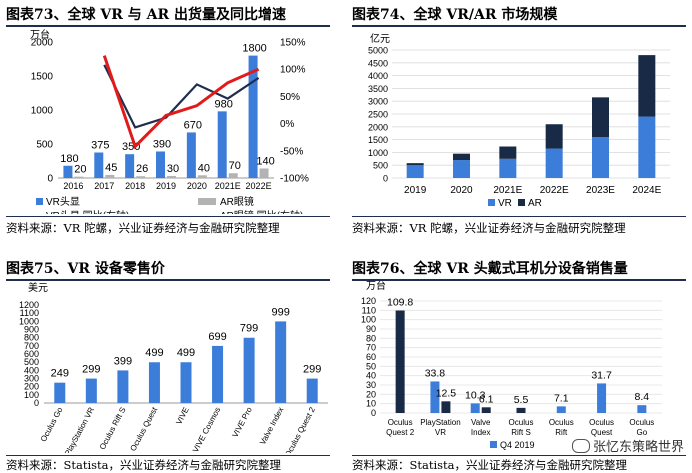 The image size is (692, 473). I want to click on ar-bar-label: 30, so click(173, 169).